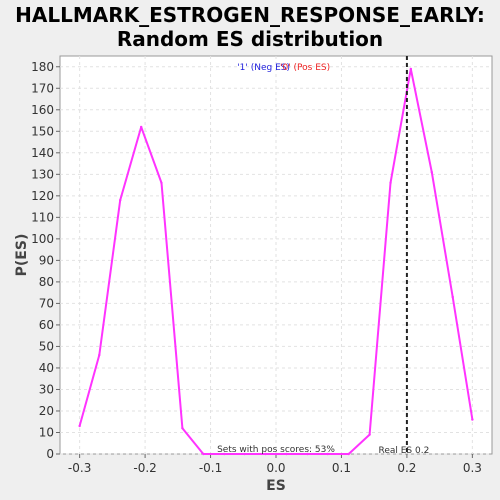 Image resolution: width=500 pixels, height=500 pixels. What do you see at coordinates (305, 68) in the screenshot?
I see `legend-pos-label: '0' (Pos ES)` at bounding box center [305, 68].